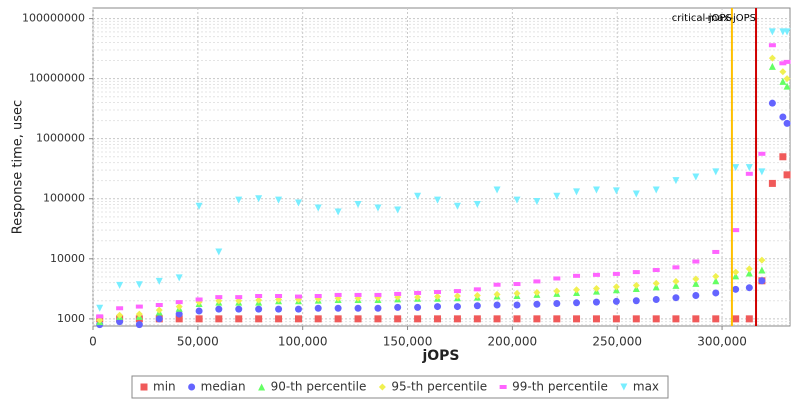 The height and width of the screenshot is (400, 800). Describe the element at coordinates (440, 356) in the screenshot. I see `x-axis-title: jOPS` at that location.